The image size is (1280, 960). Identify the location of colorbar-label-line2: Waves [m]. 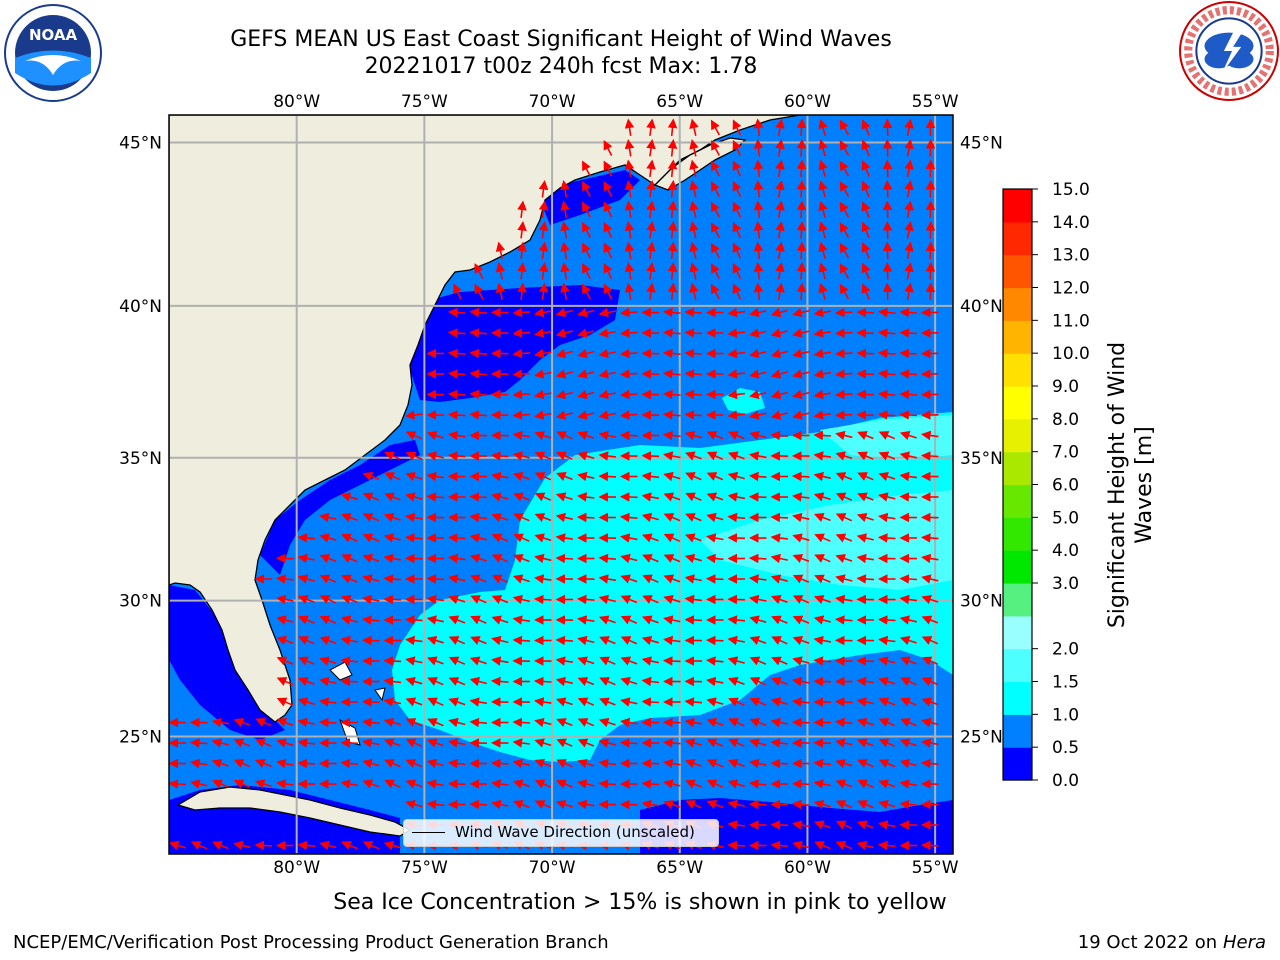
(1144, 484).